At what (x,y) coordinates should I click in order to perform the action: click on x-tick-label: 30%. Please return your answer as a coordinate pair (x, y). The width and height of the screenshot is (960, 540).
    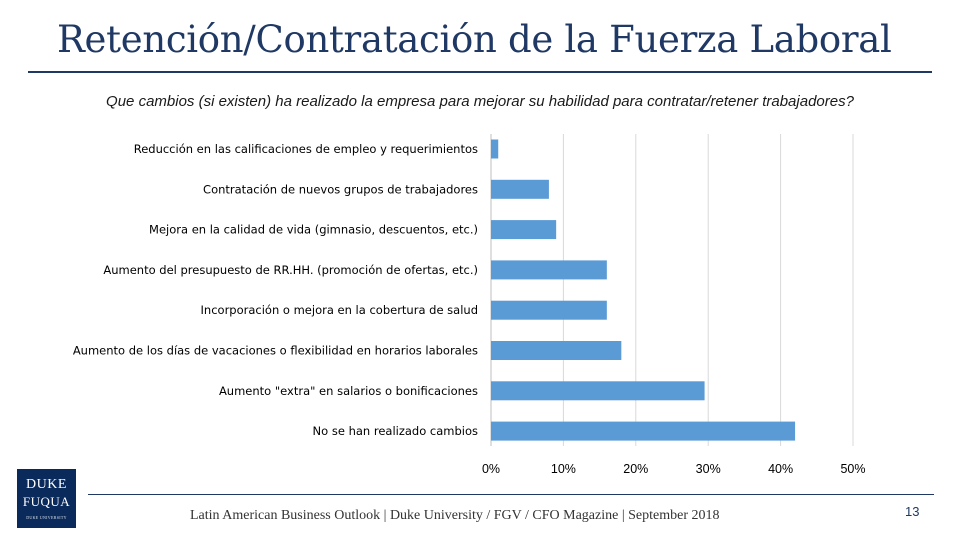
    Looking at the image, I should click on (708, 469).